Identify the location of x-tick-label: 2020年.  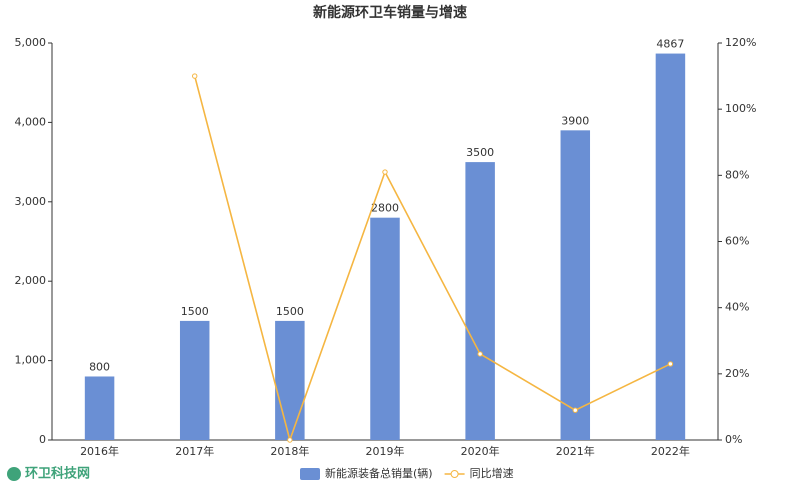
(480, 451).